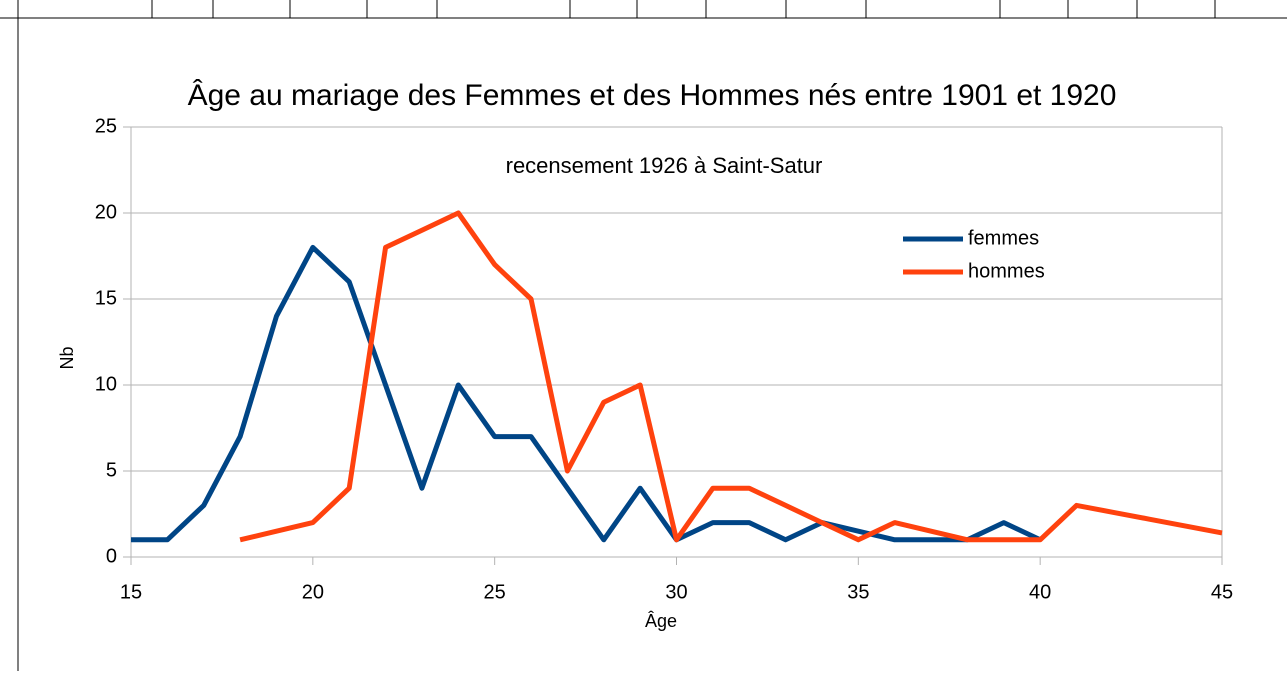  I want to click on x-tick-label: 15, so click(131, 592).